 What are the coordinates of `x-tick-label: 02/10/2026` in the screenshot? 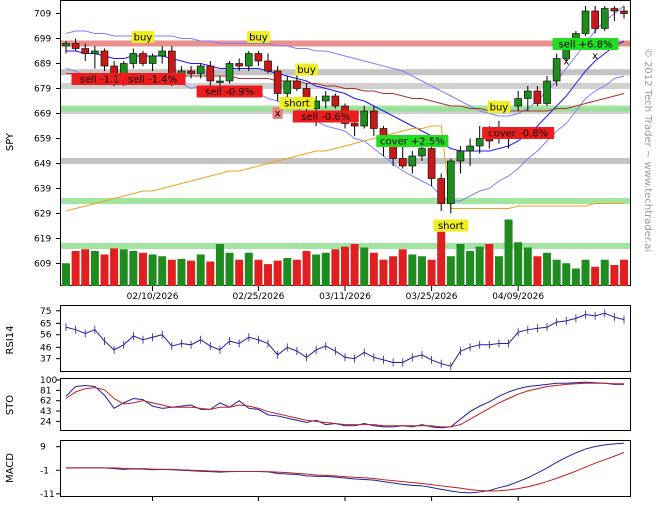 It's located at (153, 297).